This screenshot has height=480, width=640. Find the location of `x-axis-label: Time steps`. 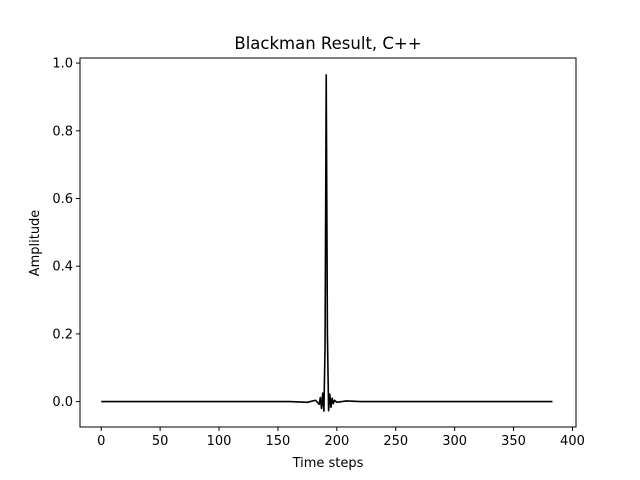

x-axis-label: Time steps is located at coordinates (328, 463).